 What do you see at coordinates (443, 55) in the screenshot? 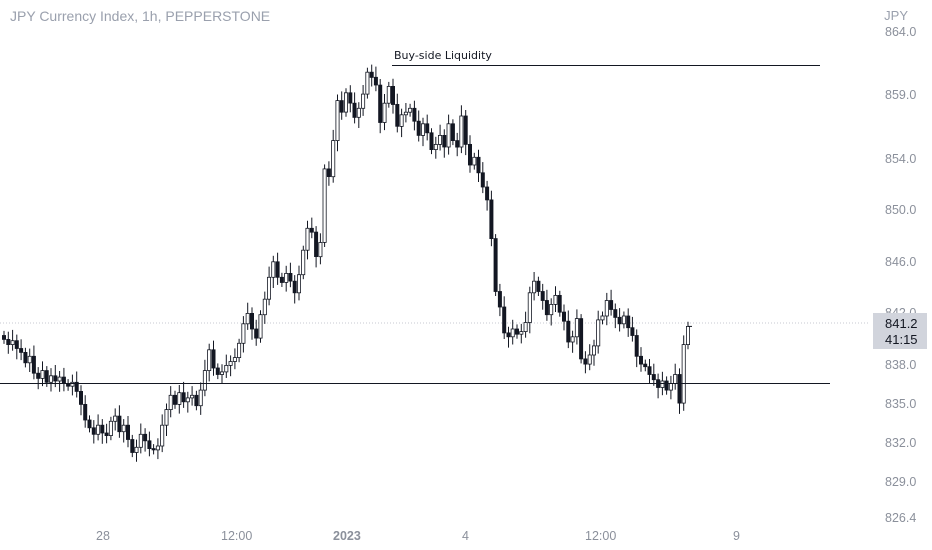
I see `buy-side-liquidity-label: Buy-side Liquidity` at bounding box center [443, 55].